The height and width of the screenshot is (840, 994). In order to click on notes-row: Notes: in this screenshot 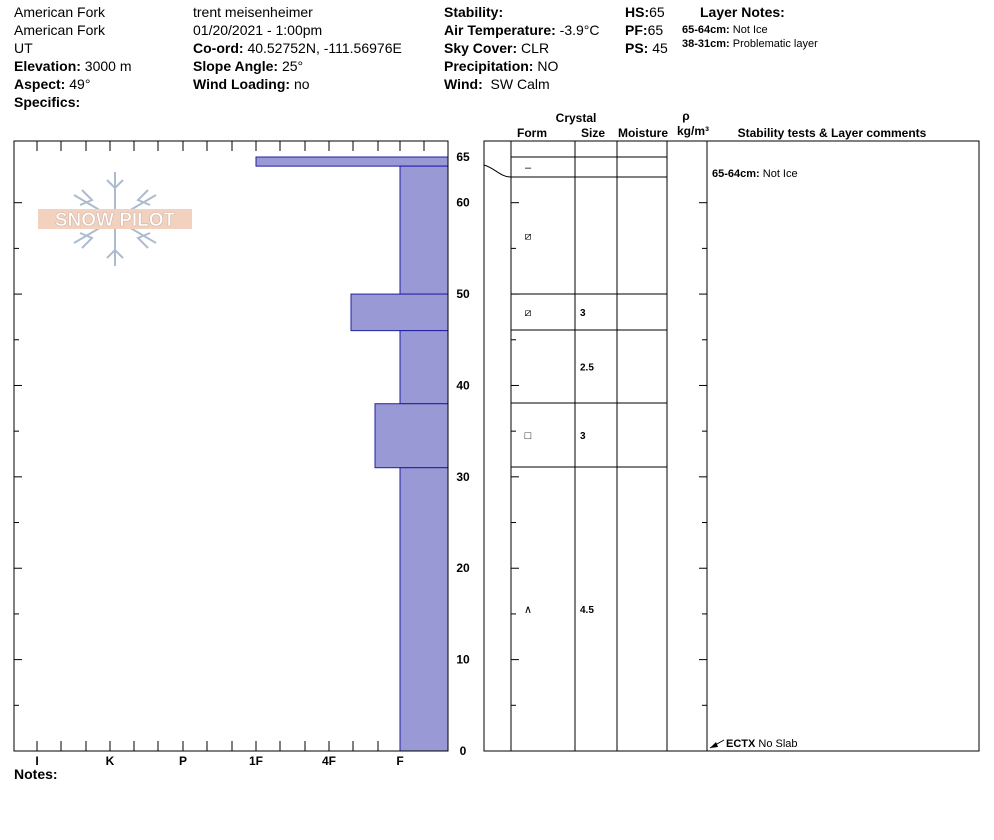, I will do `click(36, 774)`.